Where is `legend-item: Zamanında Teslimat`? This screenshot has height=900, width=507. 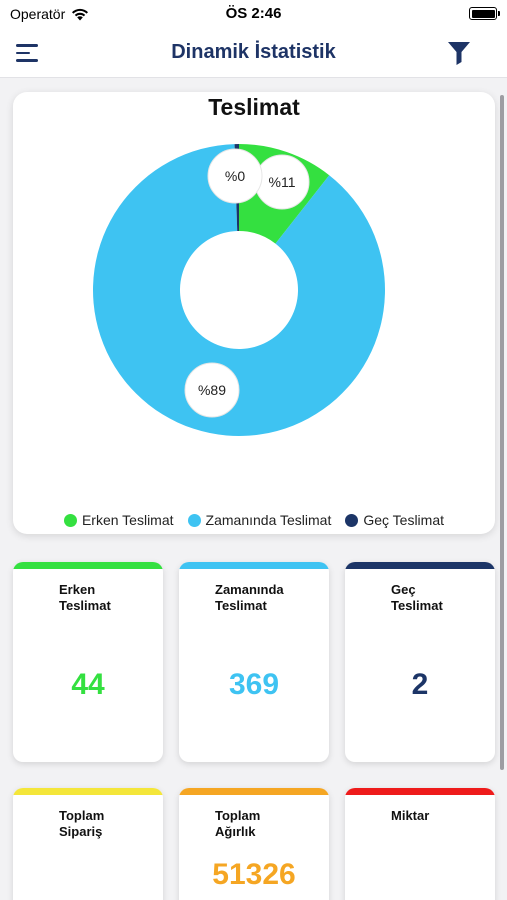
legend-item: Zamanında Teslimat is located at coordinates (259, 520).